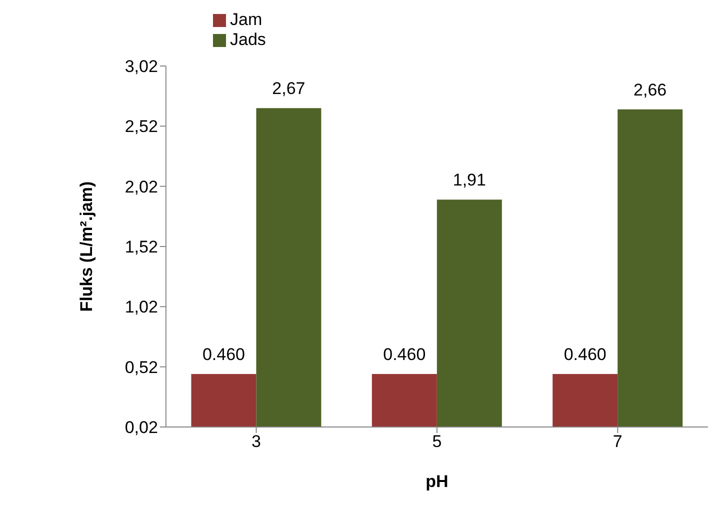 The width and height of the screenshot is (726, 505). What do you see at coordinates (617, 442) in the screenshot?
I see `x-tick-label: 7` at bounding box center [617, 442].